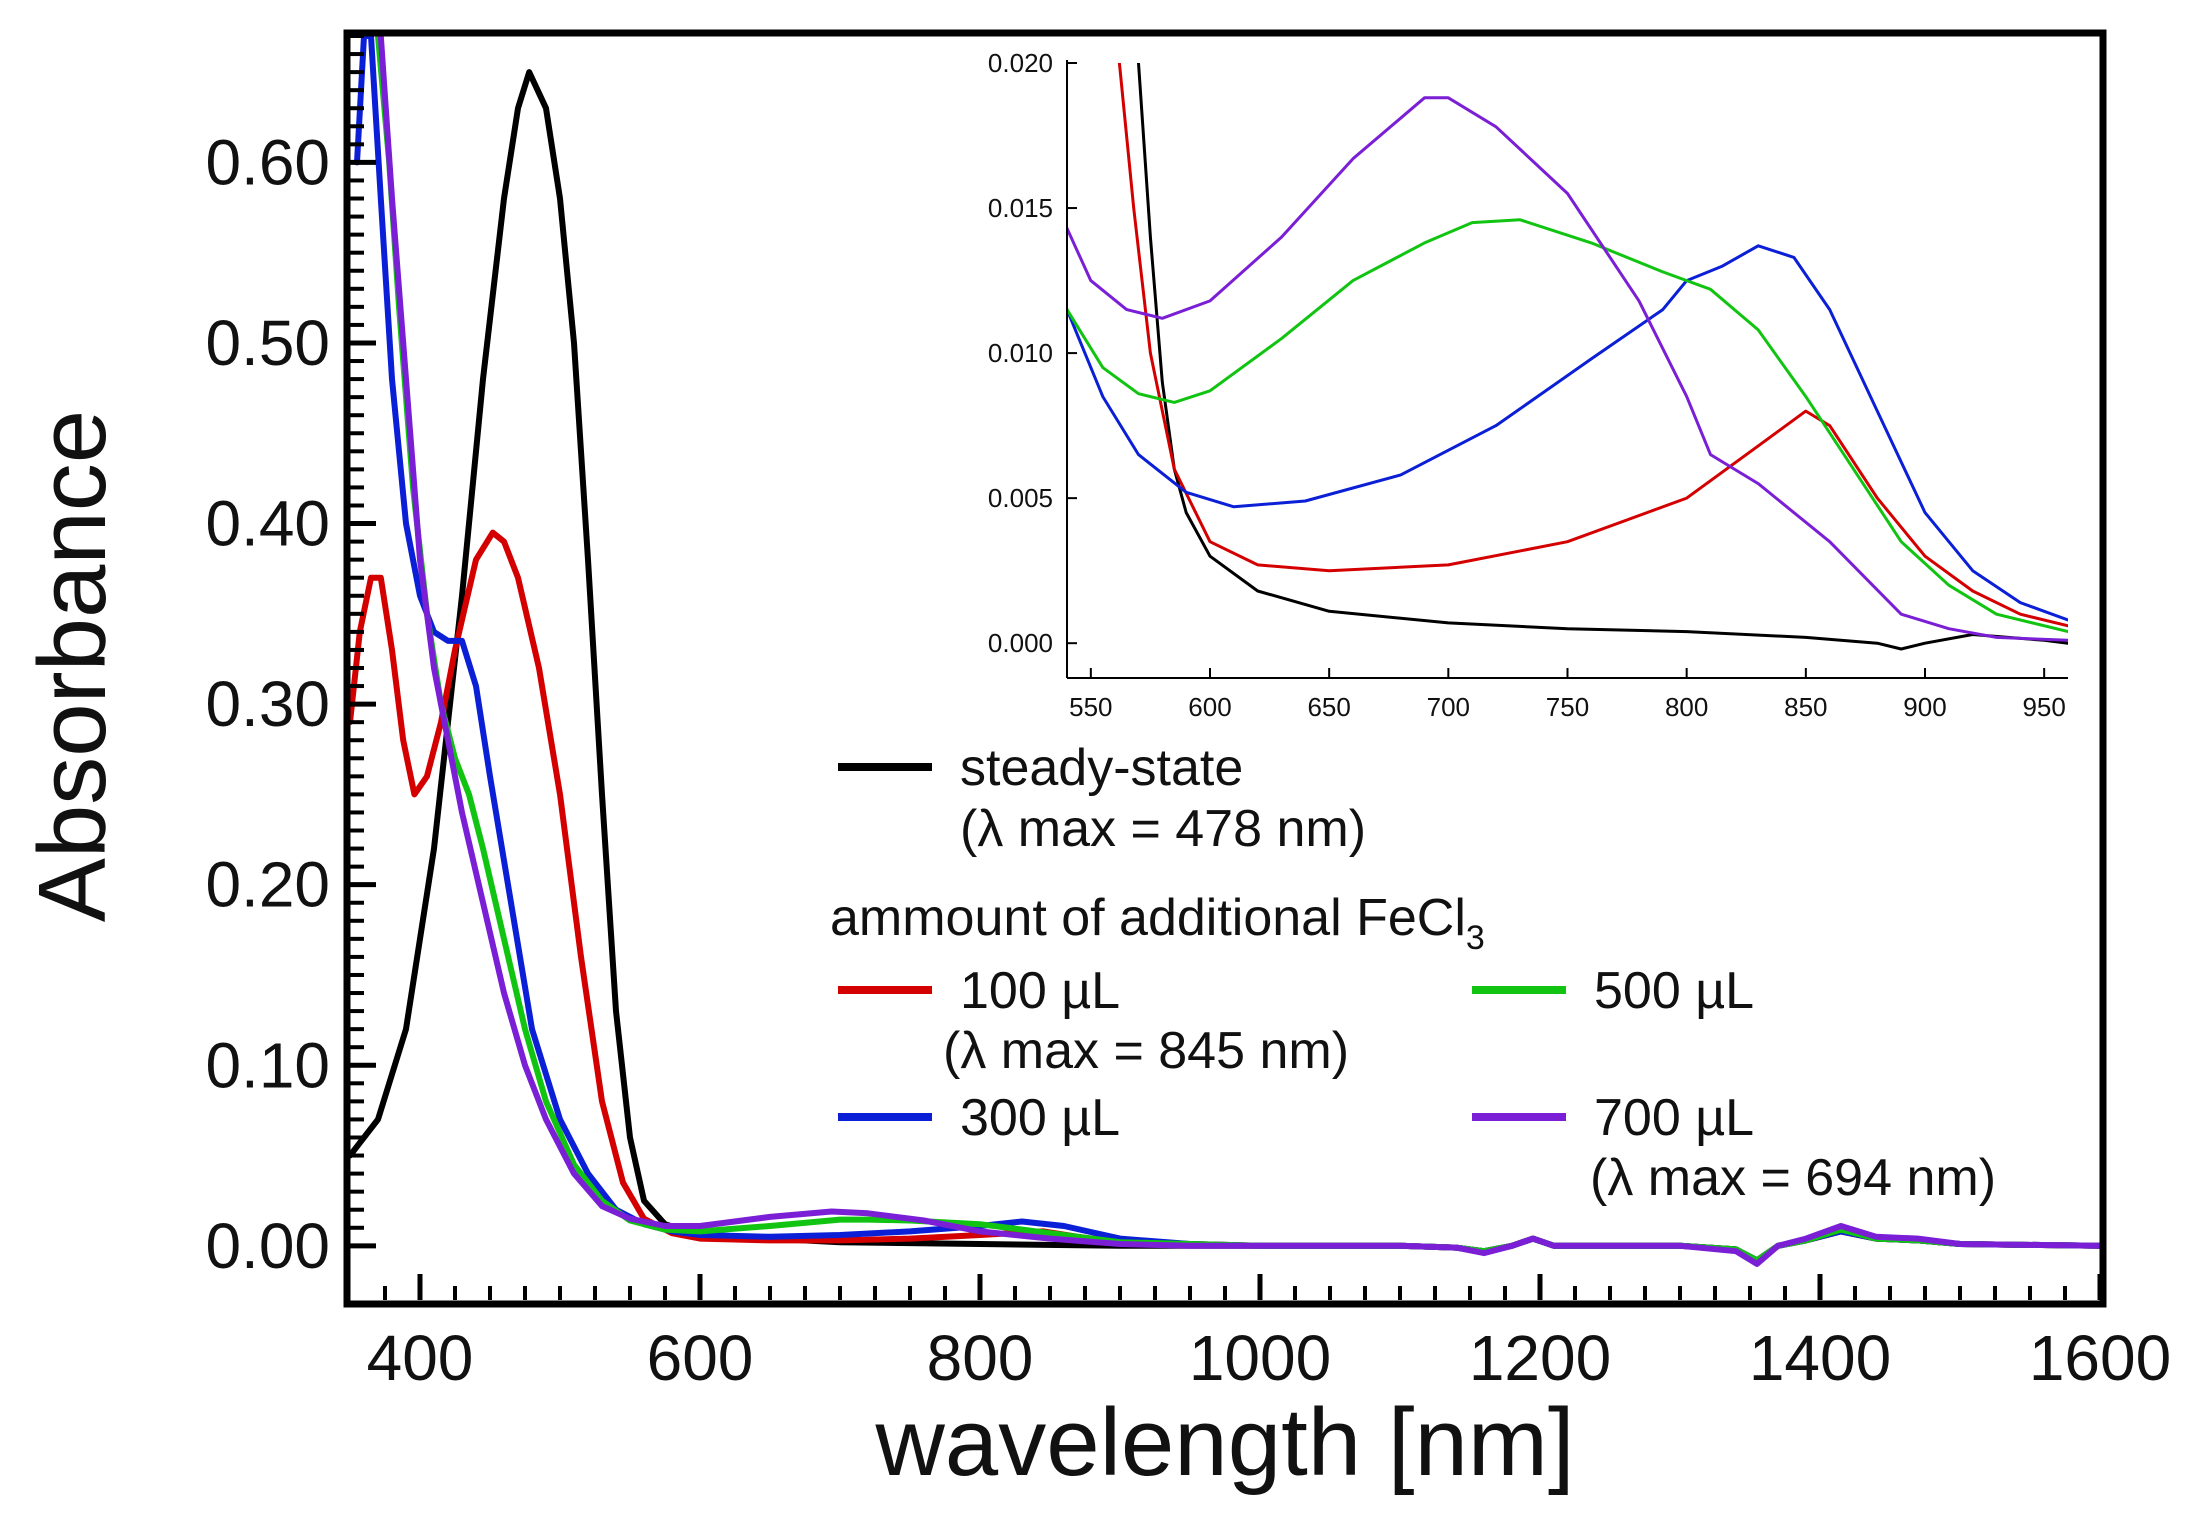 This screenshot has height=1522, width=2193. I want to click on inset-x-tick-label: 750, so click(1567, 707).